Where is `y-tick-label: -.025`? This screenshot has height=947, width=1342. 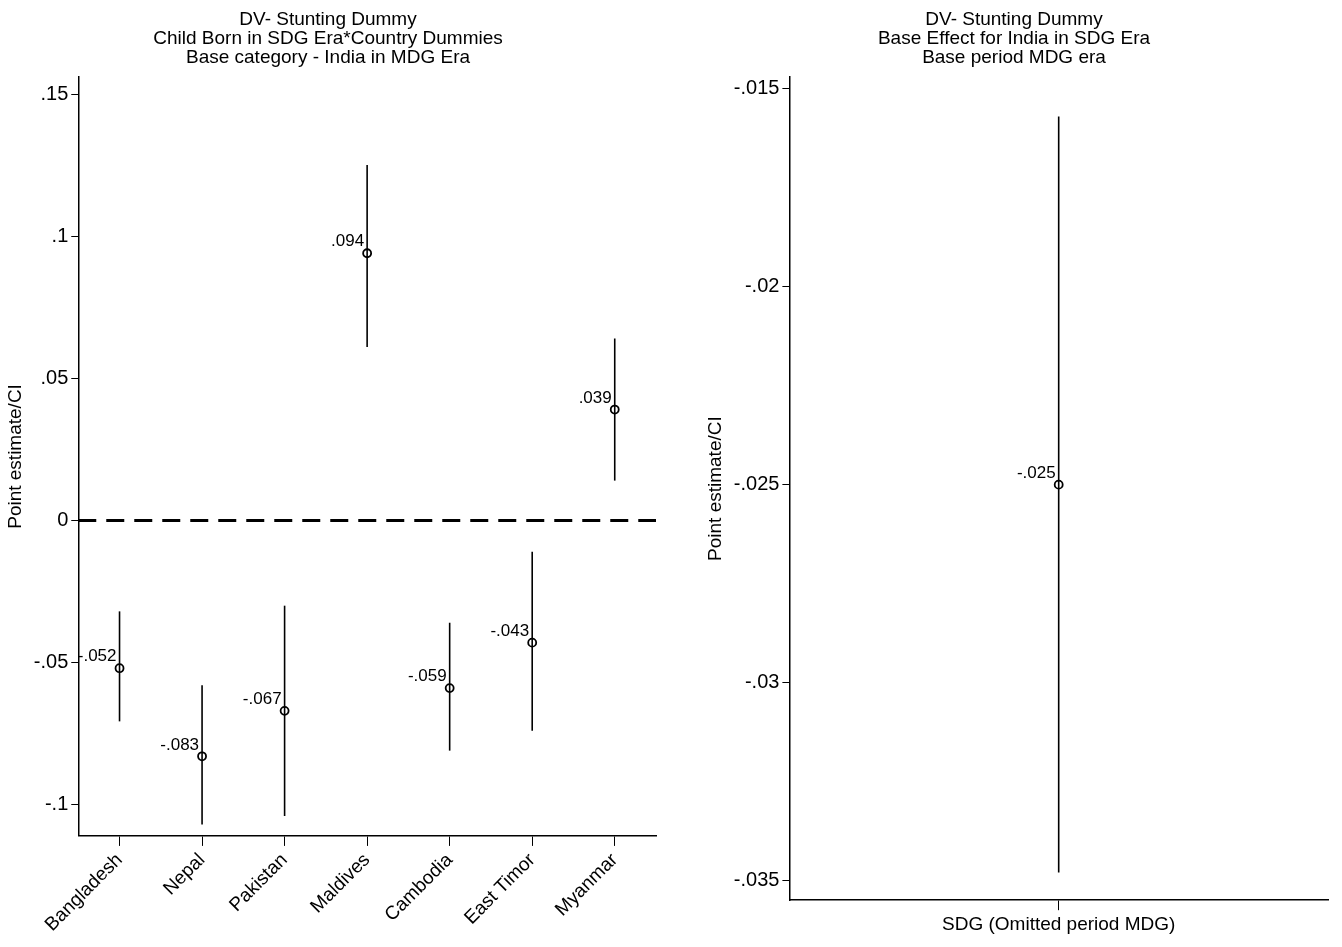 y-tick-label: -.025 is located at coordinates (756, 483).